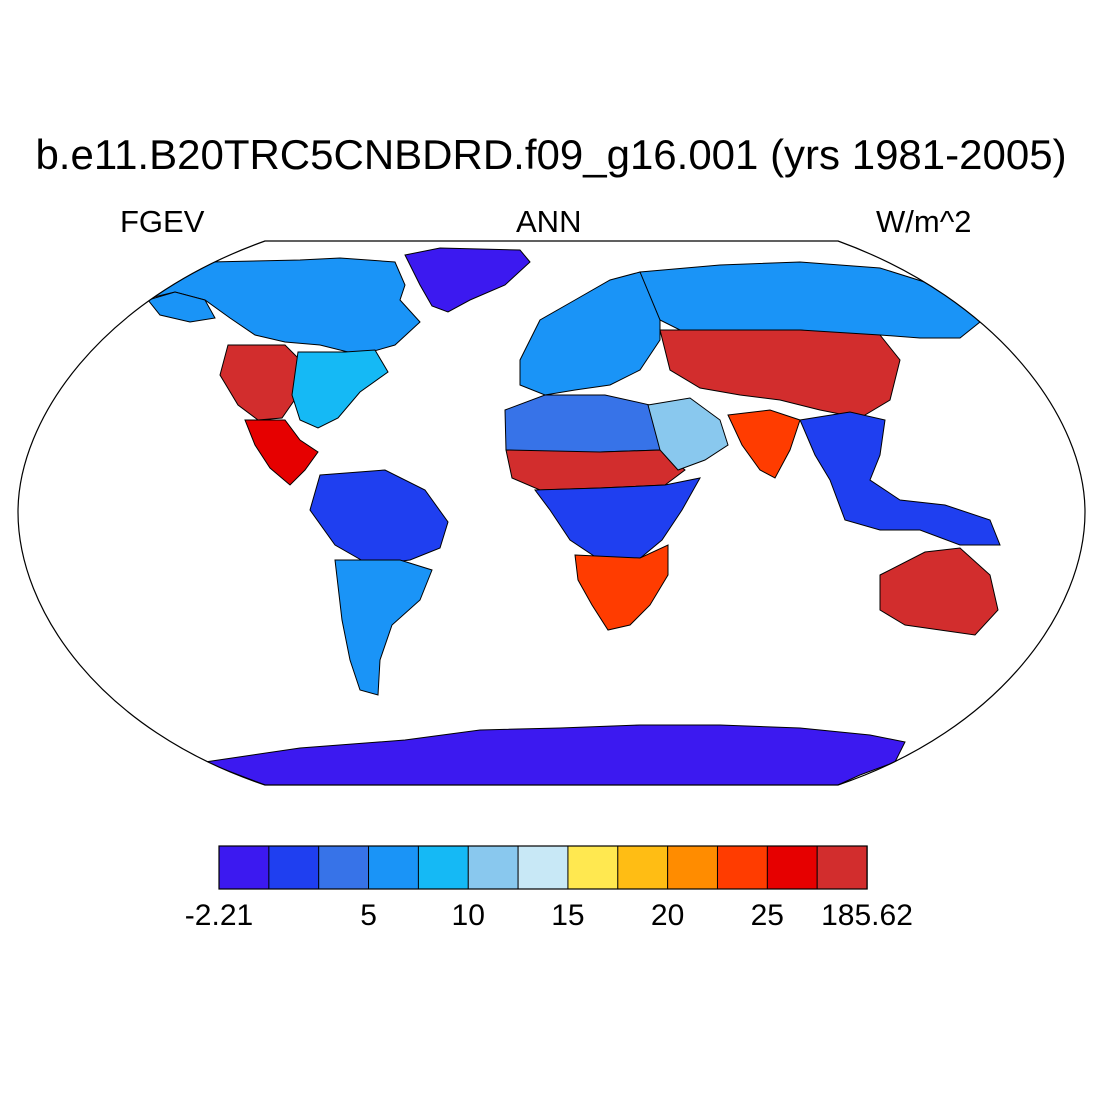  I want to click on region-mexico, so click(281, 452).